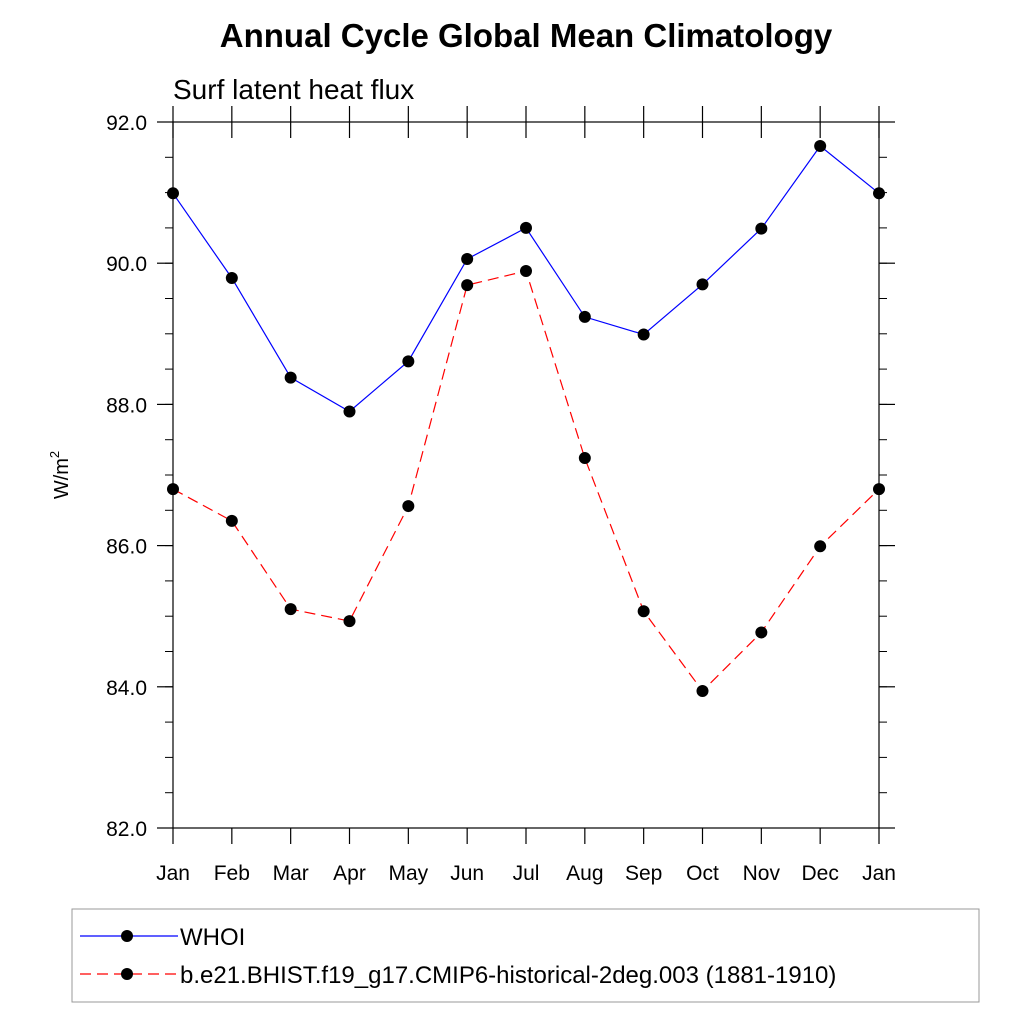  What do you see at coordinates (126, 264) in the screenshot?
I see `y-tick-label: 90.0` at bounding box center [126, 264].